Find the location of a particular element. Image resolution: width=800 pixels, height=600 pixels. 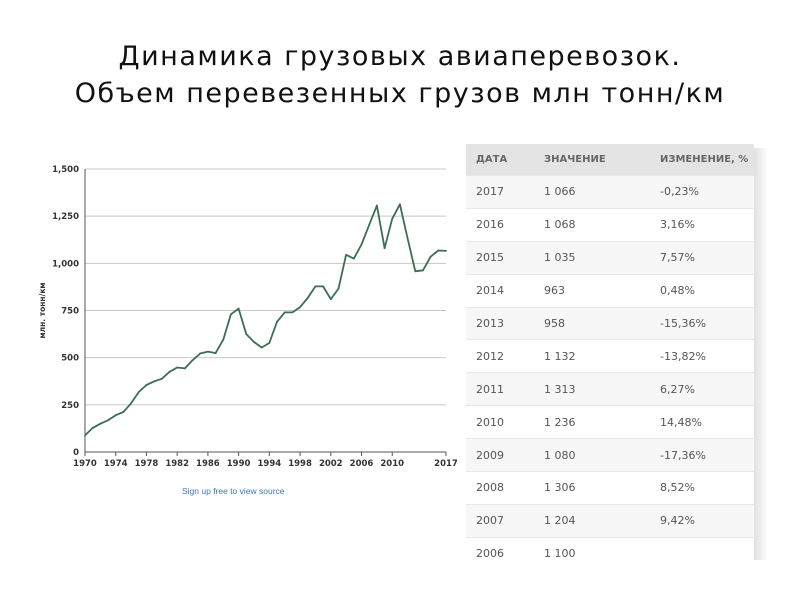

y-tick-label: 0 is located at coordinates (76, 453).